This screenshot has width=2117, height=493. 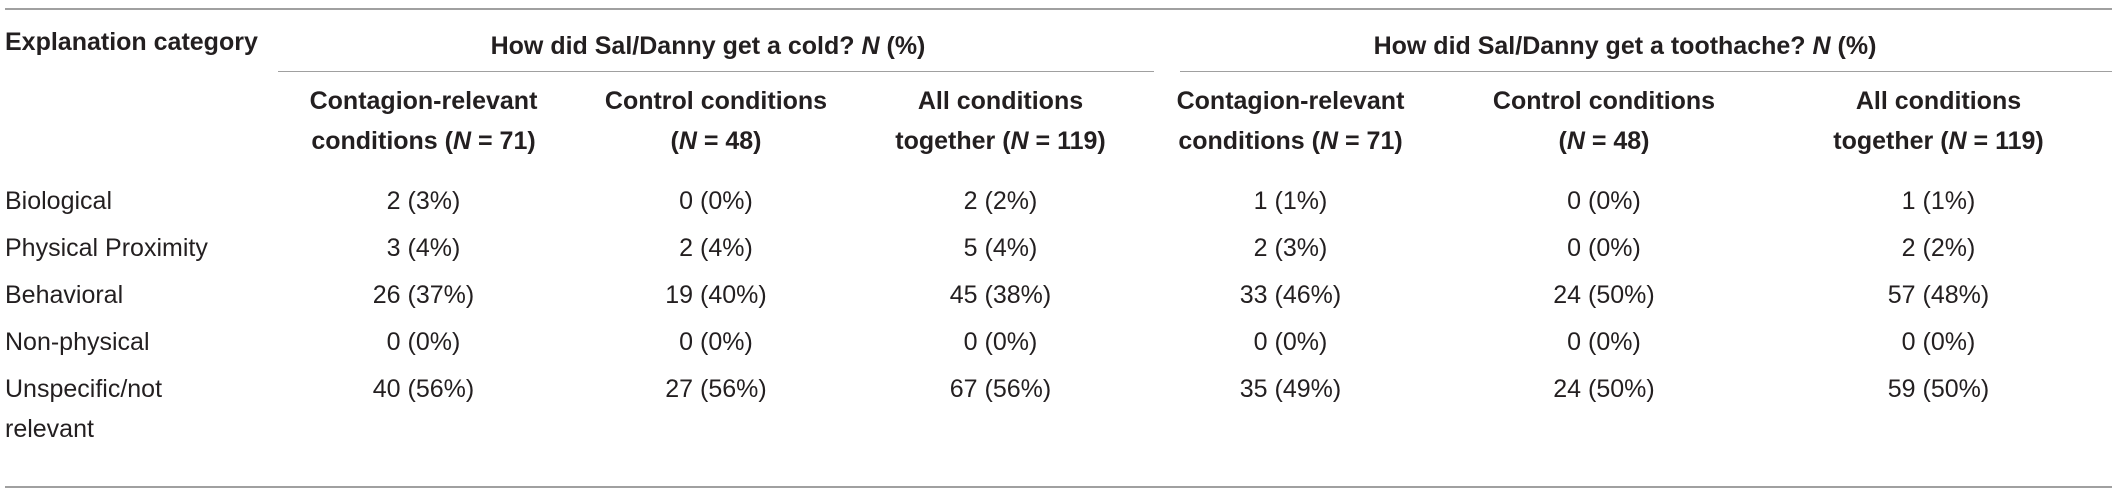 What do you see at coordinates (59, 201) in the screenshot?
I see `row-label: Biological` at bounding box center [59, 201].